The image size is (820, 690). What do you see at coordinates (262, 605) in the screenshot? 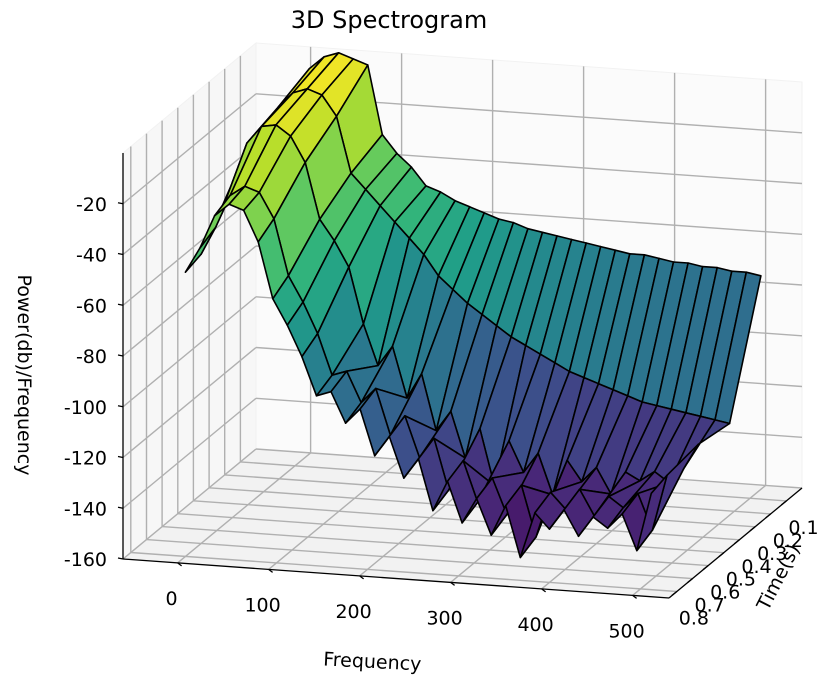
I see `x-tick-label: 100` at bounding box center [262, 605].